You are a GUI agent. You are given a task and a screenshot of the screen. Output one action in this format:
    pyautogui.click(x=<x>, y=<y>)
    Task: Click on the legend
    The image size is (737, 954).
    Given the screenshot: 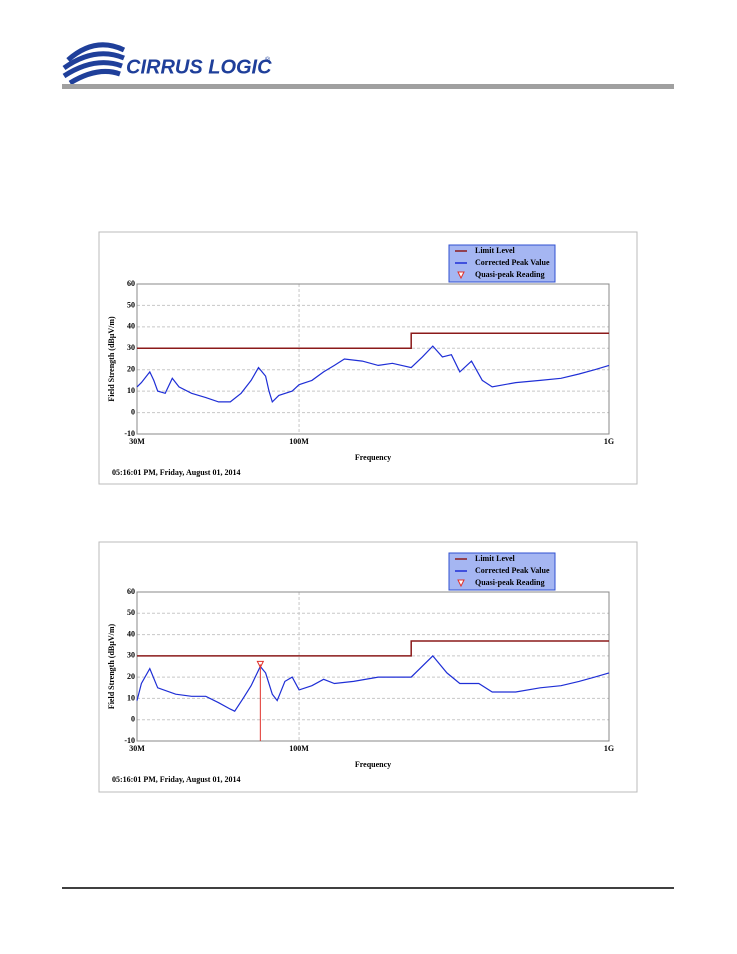 What is the action you would take?
    pyautogui.click(x=502, y=263)
    